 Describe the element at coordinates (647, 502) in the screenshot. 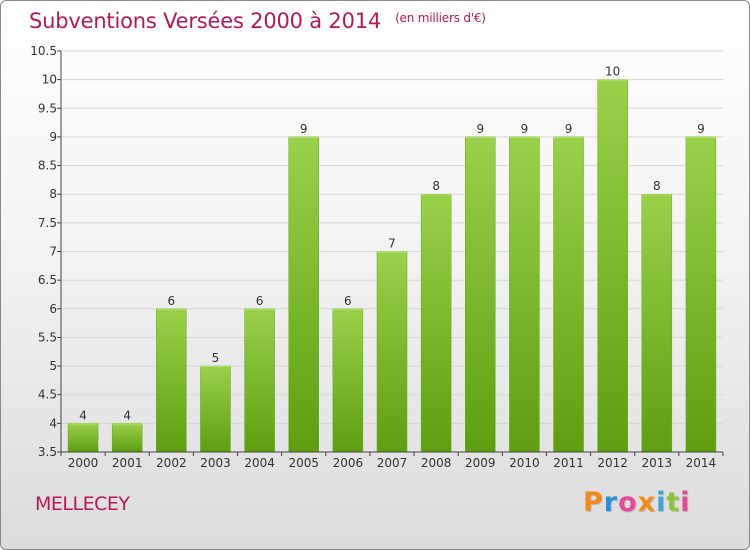

I see `logo-letter: x` at that location.